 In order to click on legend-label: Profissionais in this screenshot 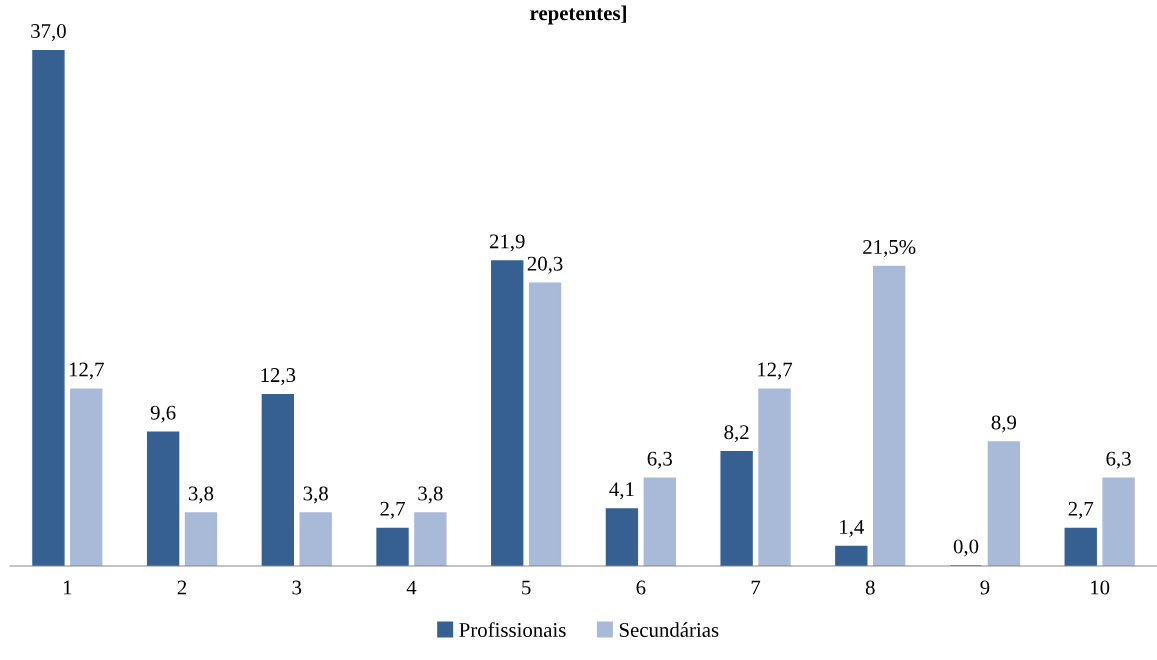, I will do `click(512, 630)`.